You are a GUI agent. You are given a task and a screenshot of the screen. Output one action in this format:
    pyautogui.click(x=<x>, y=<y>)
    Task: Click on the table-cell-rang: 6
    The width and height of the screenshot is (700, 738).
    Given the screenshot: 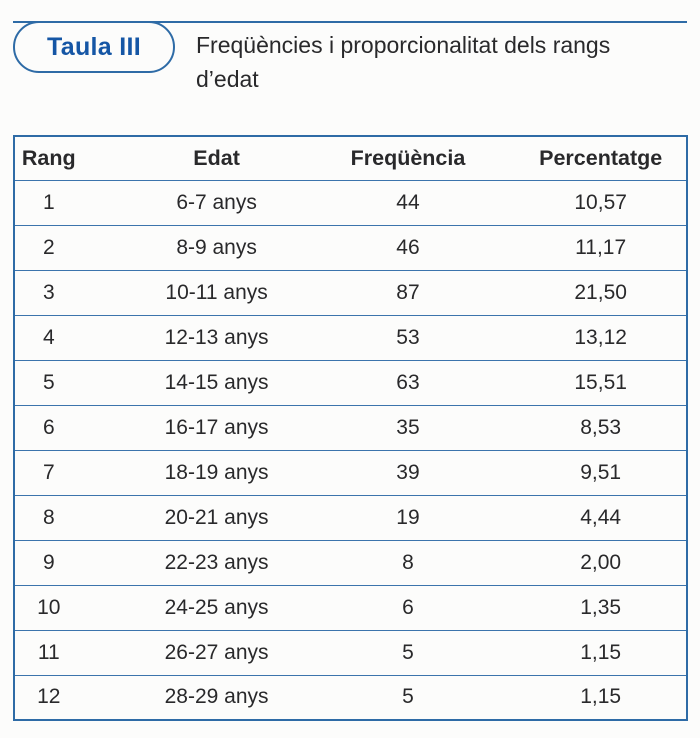 What is the action you would take?
    pyautogui.click(x=48, y=427)
    